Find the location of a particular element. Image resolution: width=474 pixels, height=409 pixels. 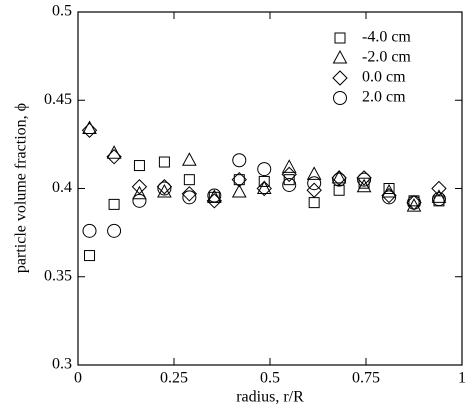

x-tick-label: 0.75 is located at coordinates (366, 378).